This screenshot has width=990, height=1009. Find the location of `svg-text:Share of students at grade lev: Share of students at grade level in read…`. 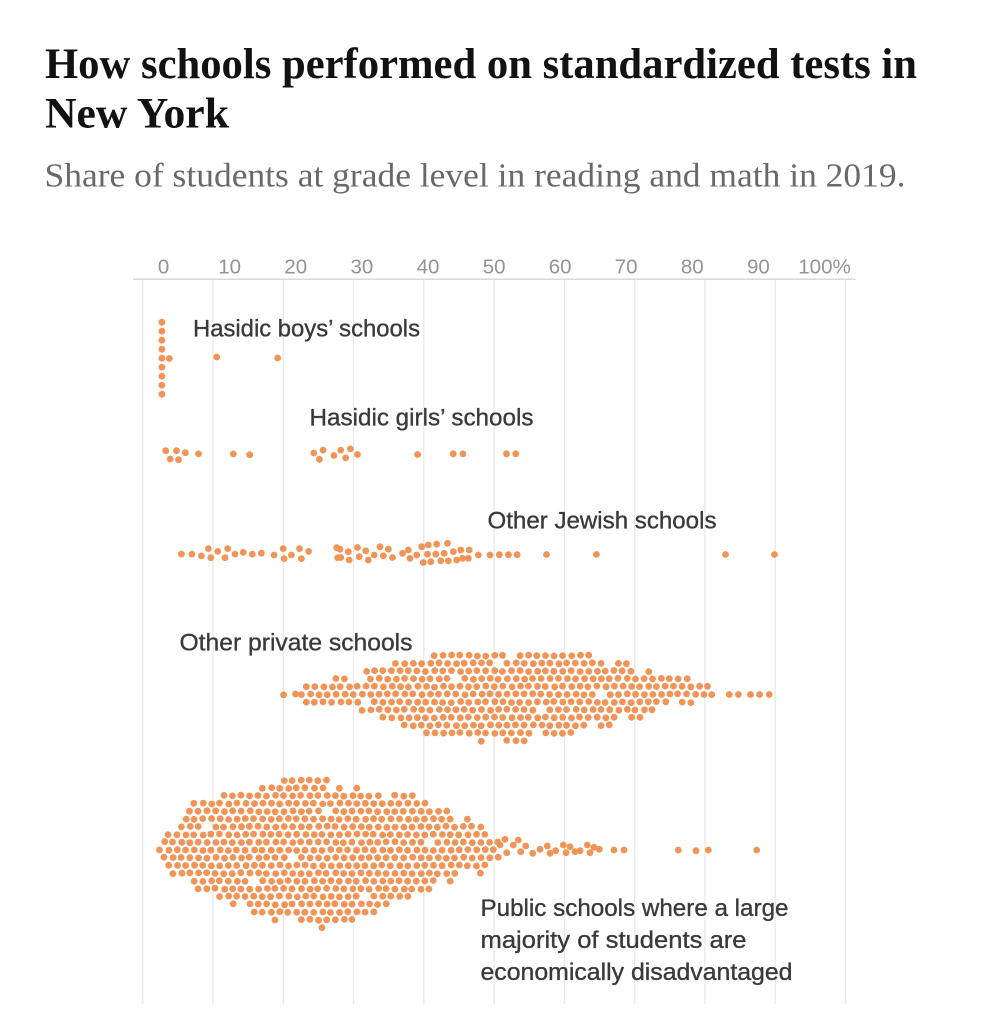

svg-text:Share of students at grade lev: Share of students at grade level in read… is located at coordinates (475, 175).